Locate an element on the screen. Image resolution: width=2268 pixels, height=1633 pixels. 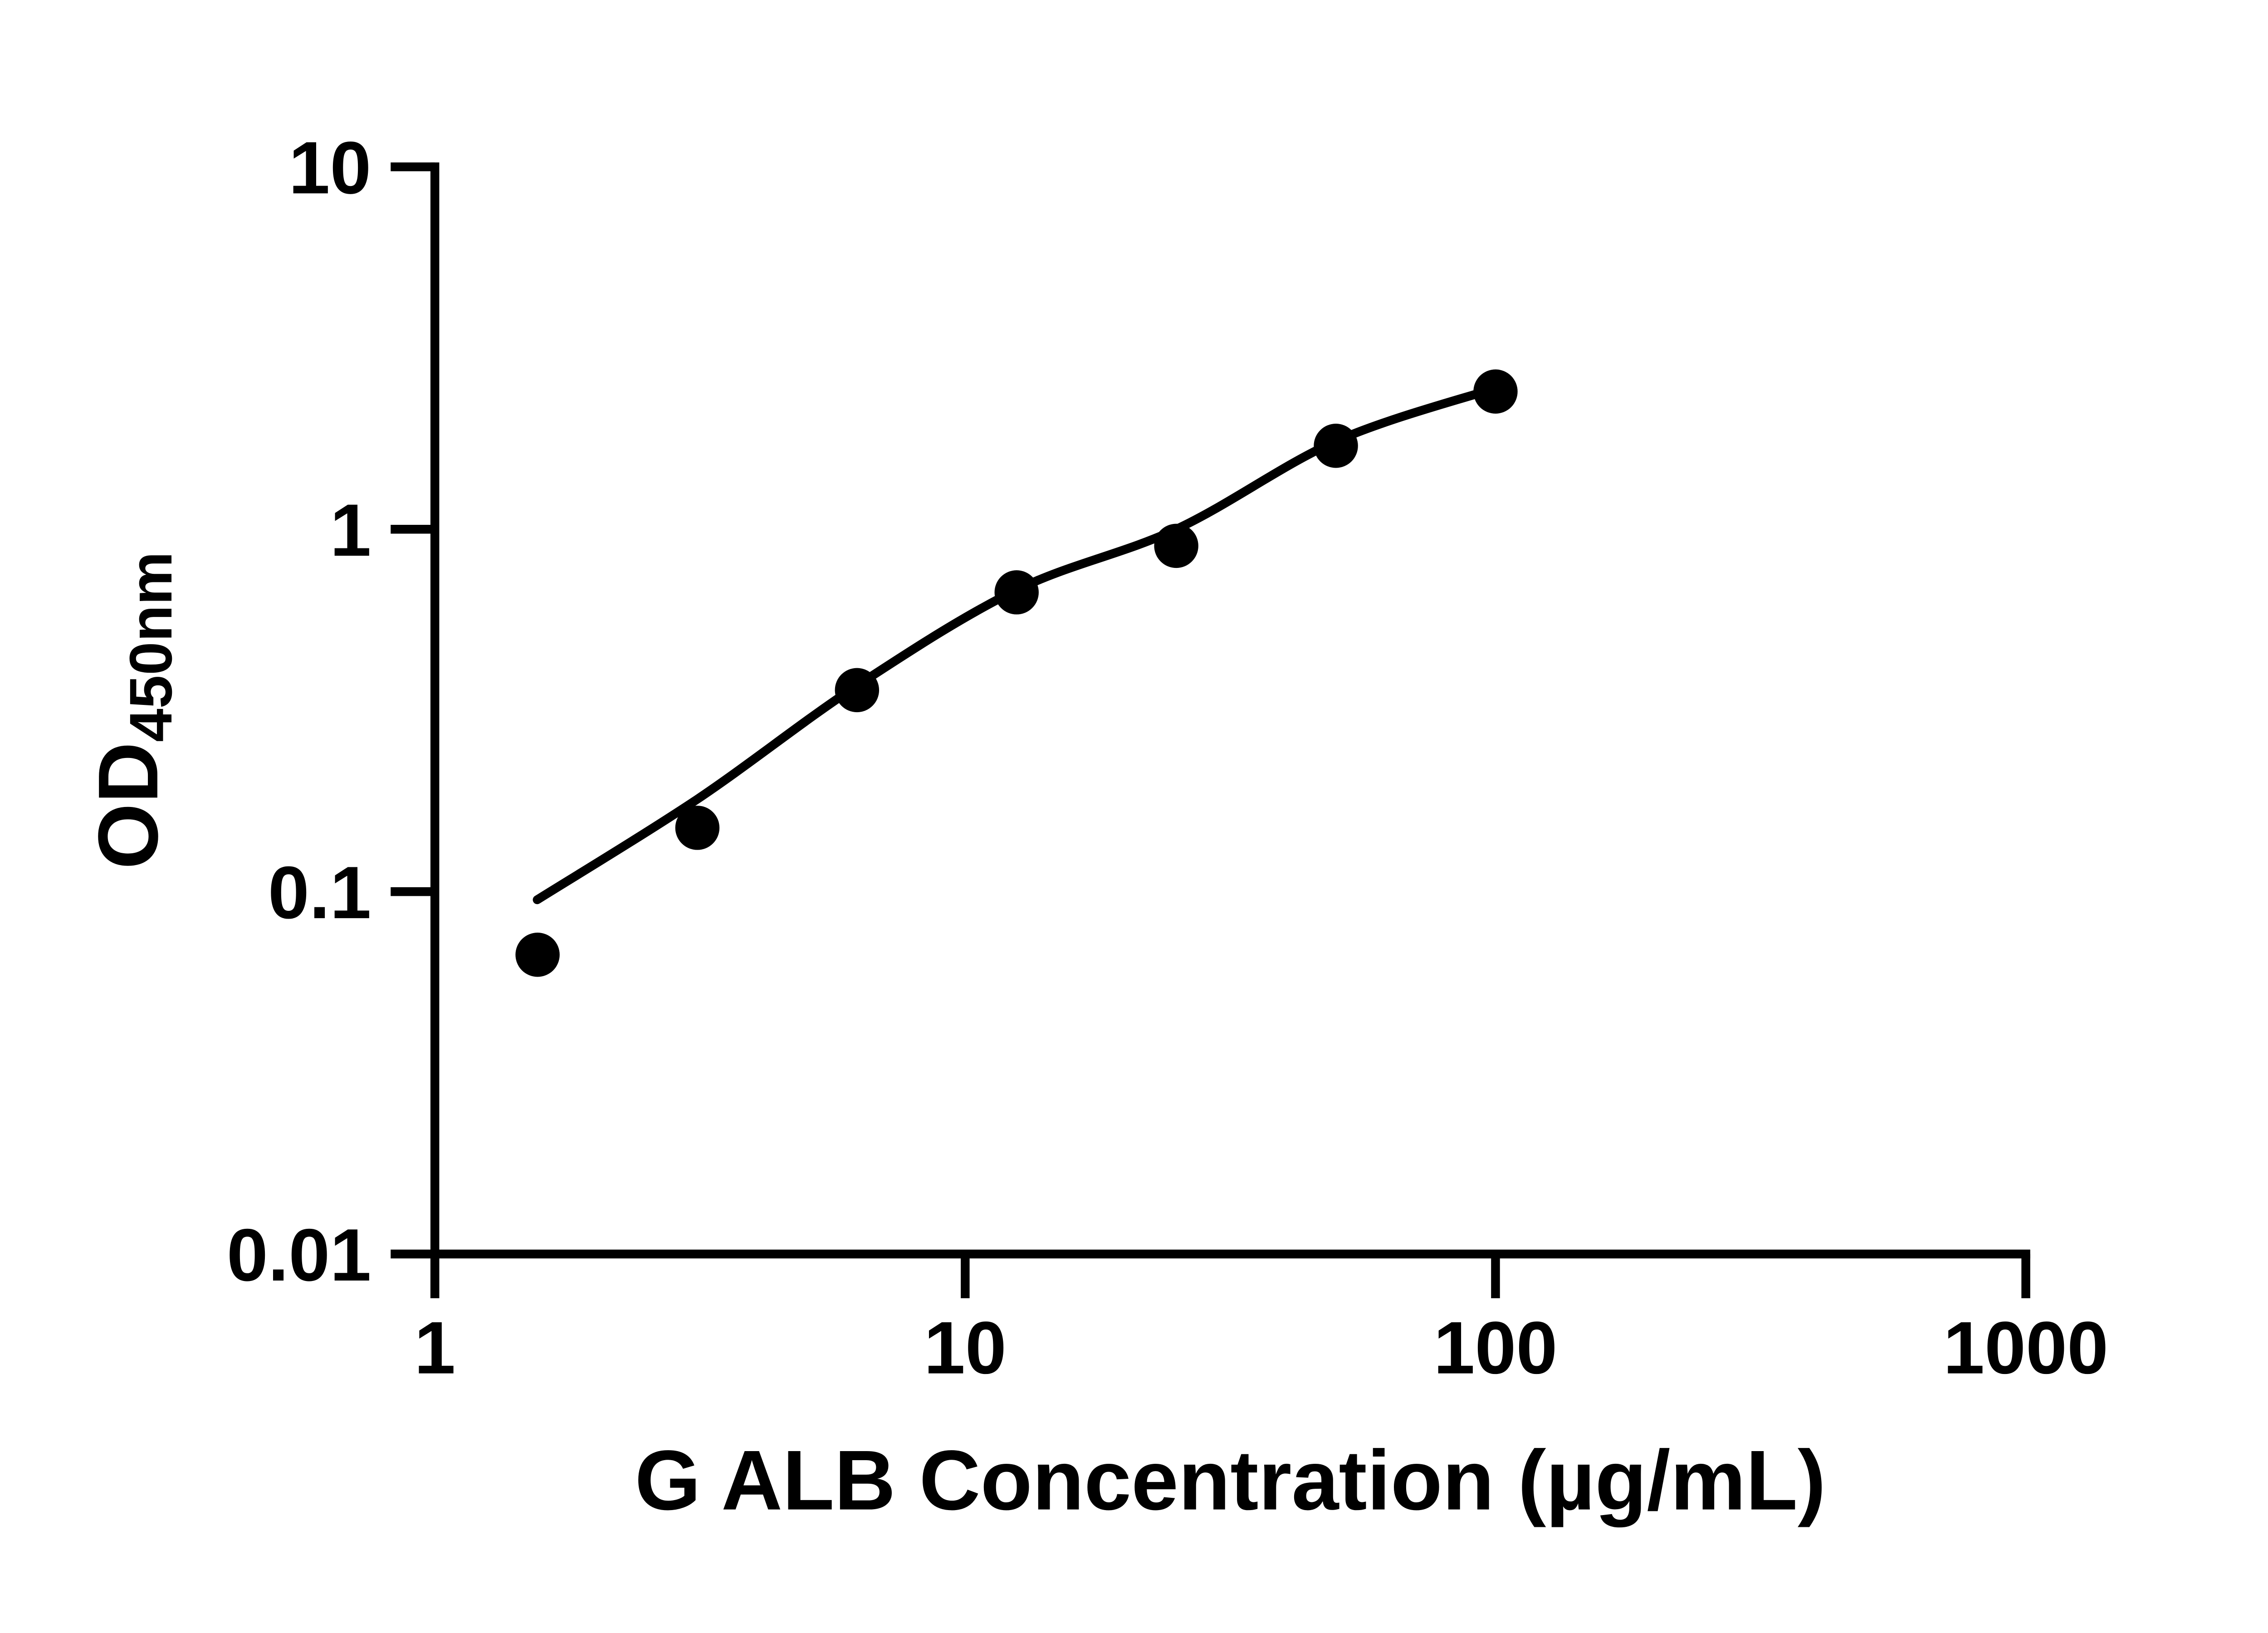
x-tick-label: 1000 is located at coordinates (2025, 1347).